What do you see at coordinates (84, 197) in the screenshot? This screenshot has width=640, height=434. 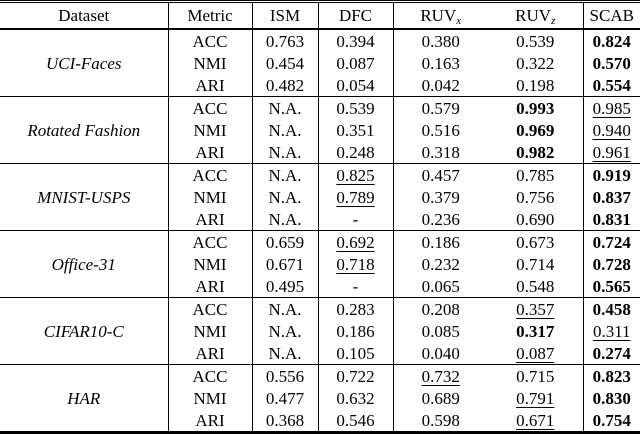 I see `dataset-cell: MNIST-USPS` at bounding box center [84, 197].